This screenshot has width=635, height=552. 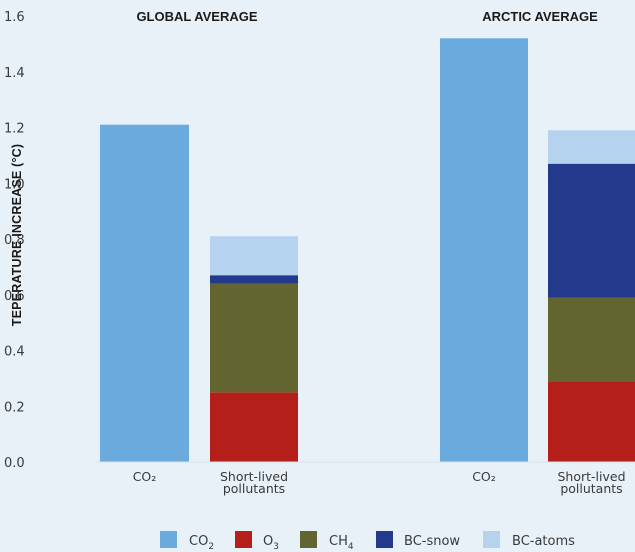 I want to click on y-axis-ticks: 0.0 0.2 0.4 0.6 0.8 1.0 1.2 1.4 1.6, so click(x=14, y=240).